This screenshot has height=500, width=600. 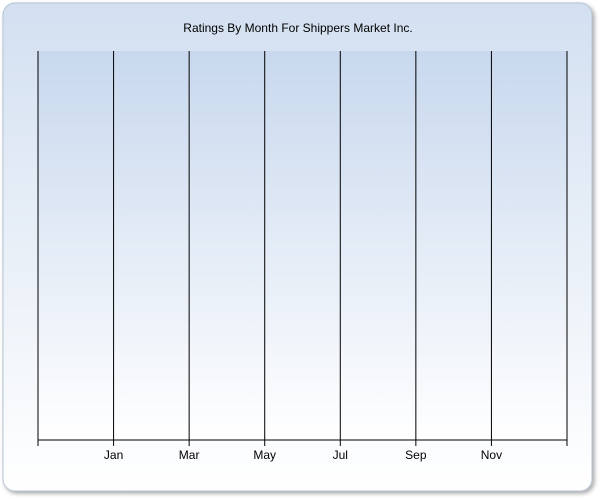 I want to click on x-tick-label: Jan, so click(x=113, y=455).